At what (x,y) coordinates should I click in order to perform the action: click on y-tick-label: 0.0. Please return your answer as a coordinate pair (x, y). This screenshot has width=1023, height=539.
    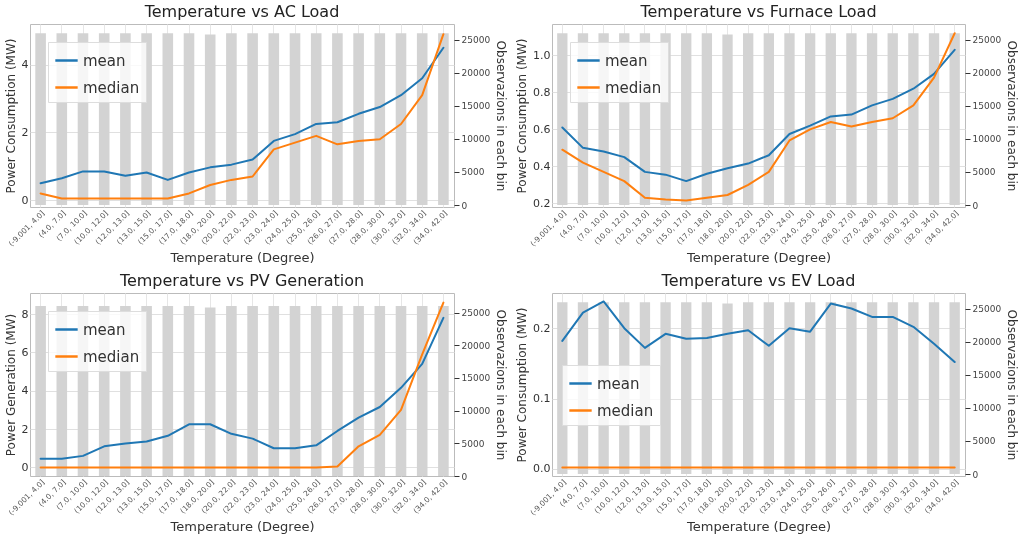
    Looking at the image, I should click on (542, 469).